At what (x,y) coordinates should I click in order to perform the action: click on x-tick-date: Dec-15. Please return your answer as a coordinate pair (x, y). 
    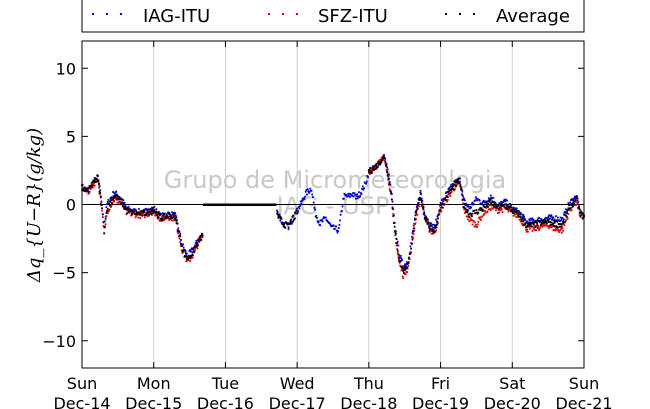
    Looking at the image, I should click on (153, 401).